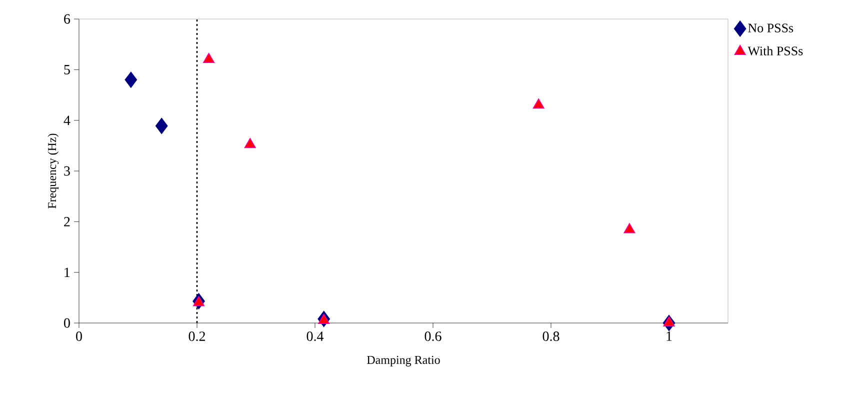  Describe the element at coordinates (79, 336) in the screenshot. I see `x-tick-label: 0` at that location.